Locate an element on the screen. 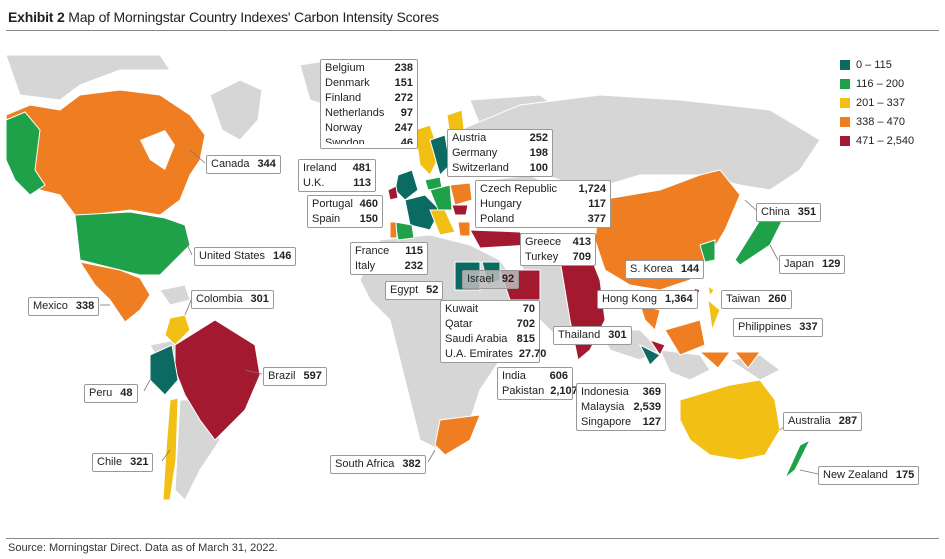 This screenshot has height=559, width=945. legend-label: 201 – 337 is located at coordinates (880, 102).